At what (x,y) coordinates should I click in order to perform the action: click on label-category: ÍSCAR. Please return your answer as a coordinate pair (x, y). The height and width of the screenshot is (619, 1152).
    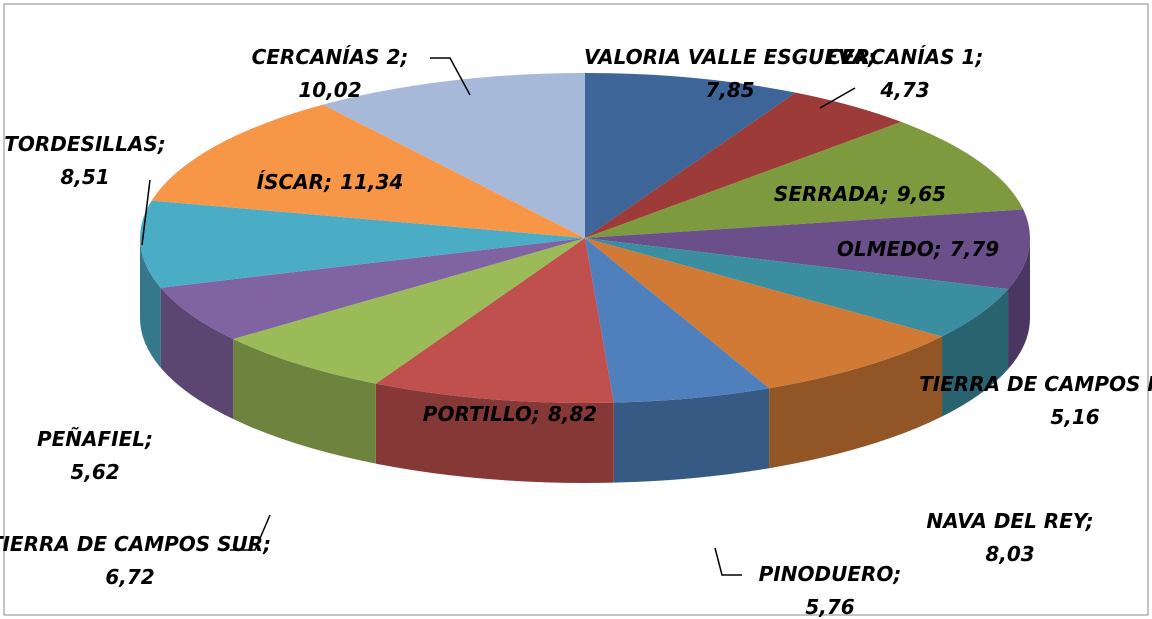
    Looking at the image, I should click on (290, 182).